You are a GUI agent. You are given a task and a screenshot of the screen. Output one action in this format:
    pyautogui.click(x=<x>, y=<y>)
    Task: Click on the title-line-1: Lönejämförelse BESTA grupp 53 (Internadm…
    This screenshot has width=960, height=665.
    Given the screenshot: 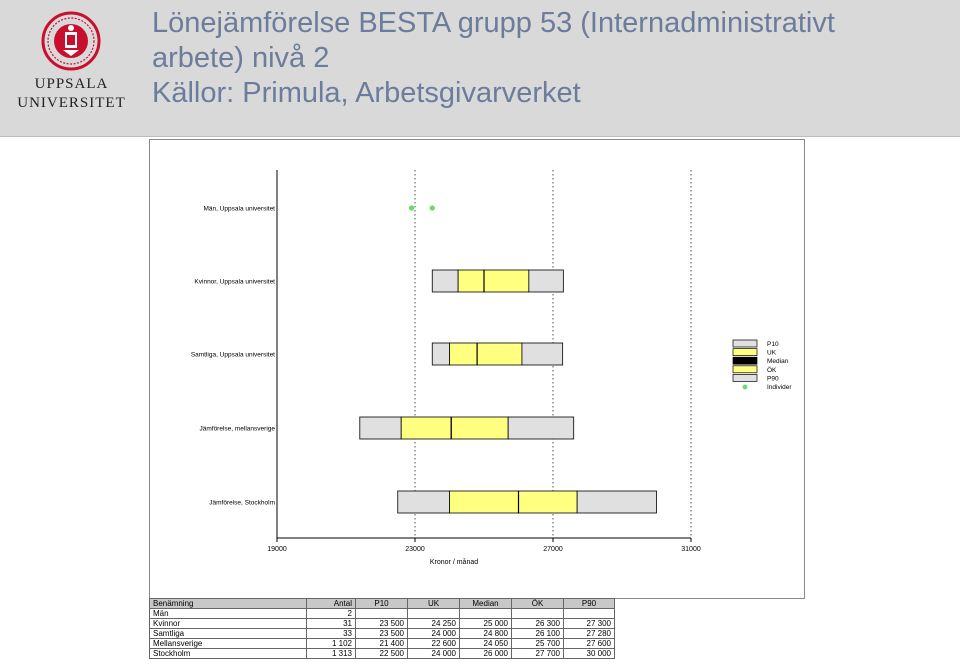 What is the action you would take?
    pyautogui.click(x=493, y=23)
    